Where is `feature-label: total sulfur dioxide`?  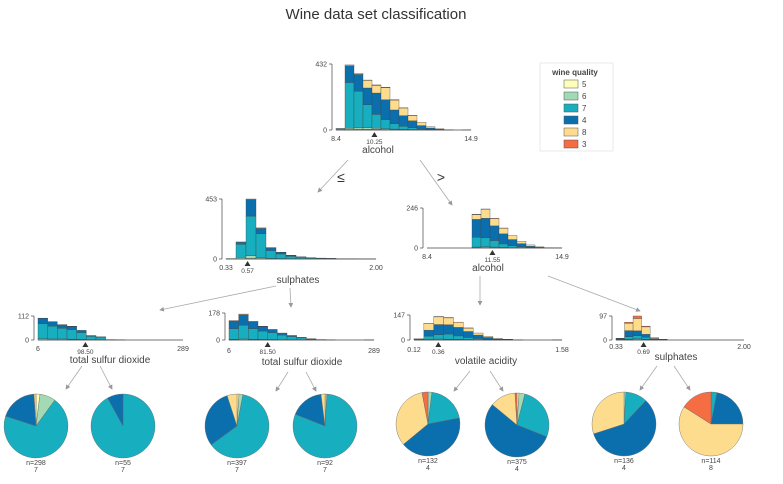
feature-label: total sulfur dioxide is located at coordinates (110, 360).